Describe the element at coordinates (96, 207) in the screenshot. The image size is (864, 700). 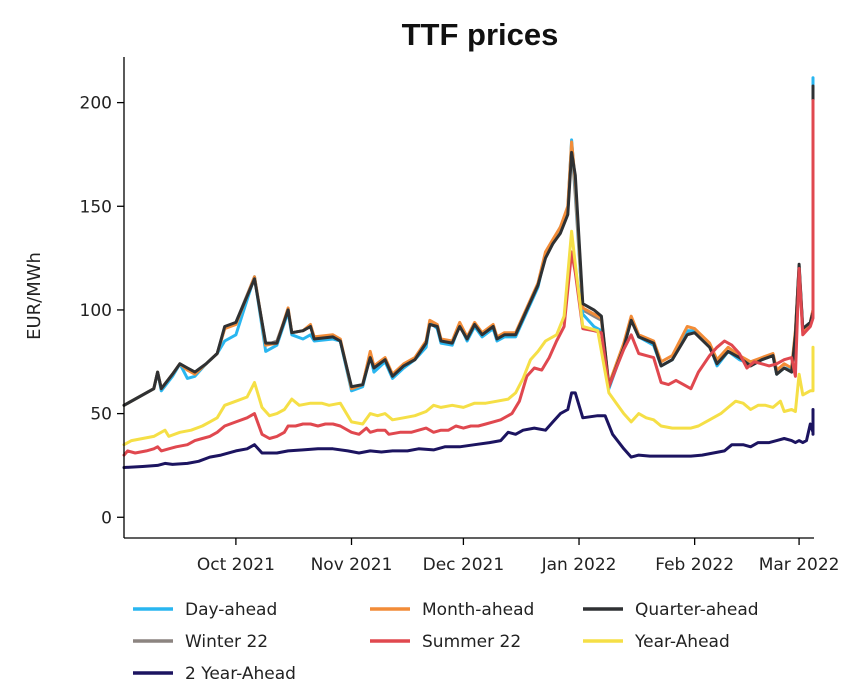
I see `y-tick-label: 150` at that location.